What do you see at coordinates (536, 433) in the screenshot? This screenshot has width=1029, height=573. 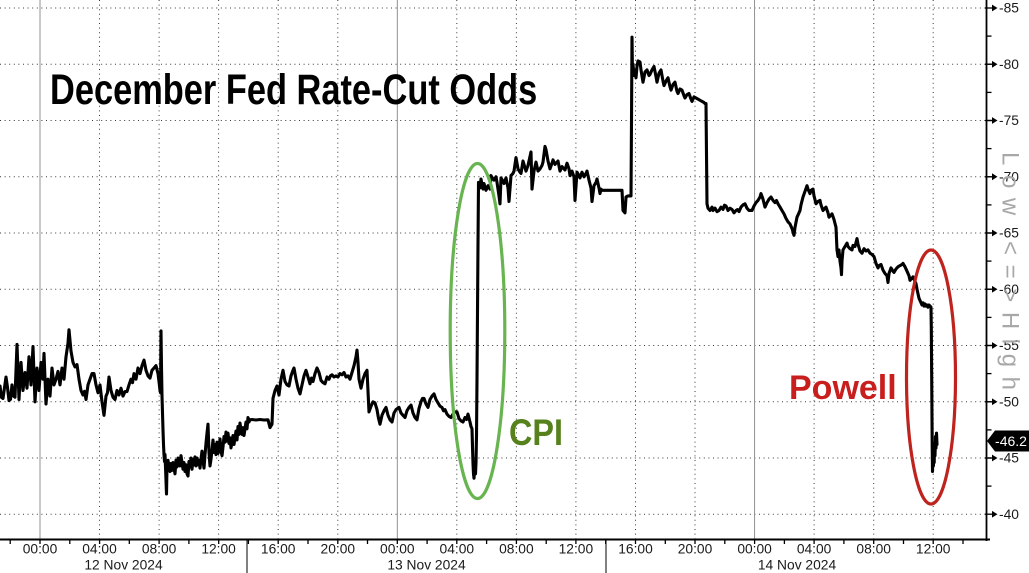 I see `svg-text: CPI` at bounding box center [536, 433].